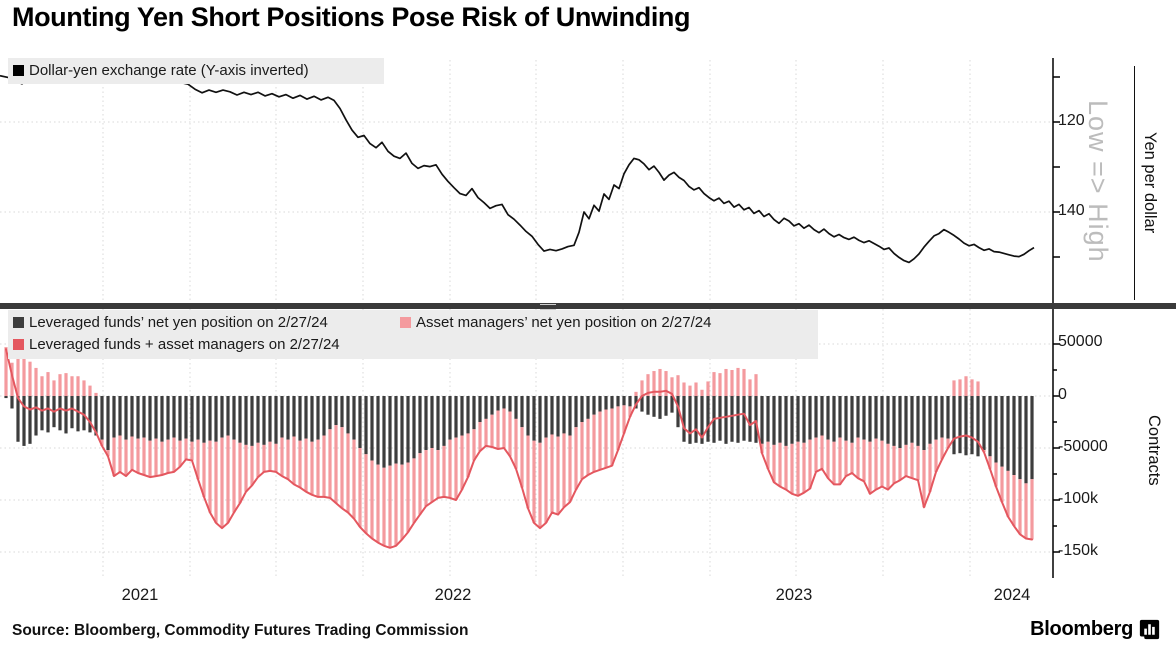  What do you see at coordinates (1150, 183) in the screenshot?
I see `yen-per-dollar-axis-label: Yen per dollar` at bounding box center [1150, 183].